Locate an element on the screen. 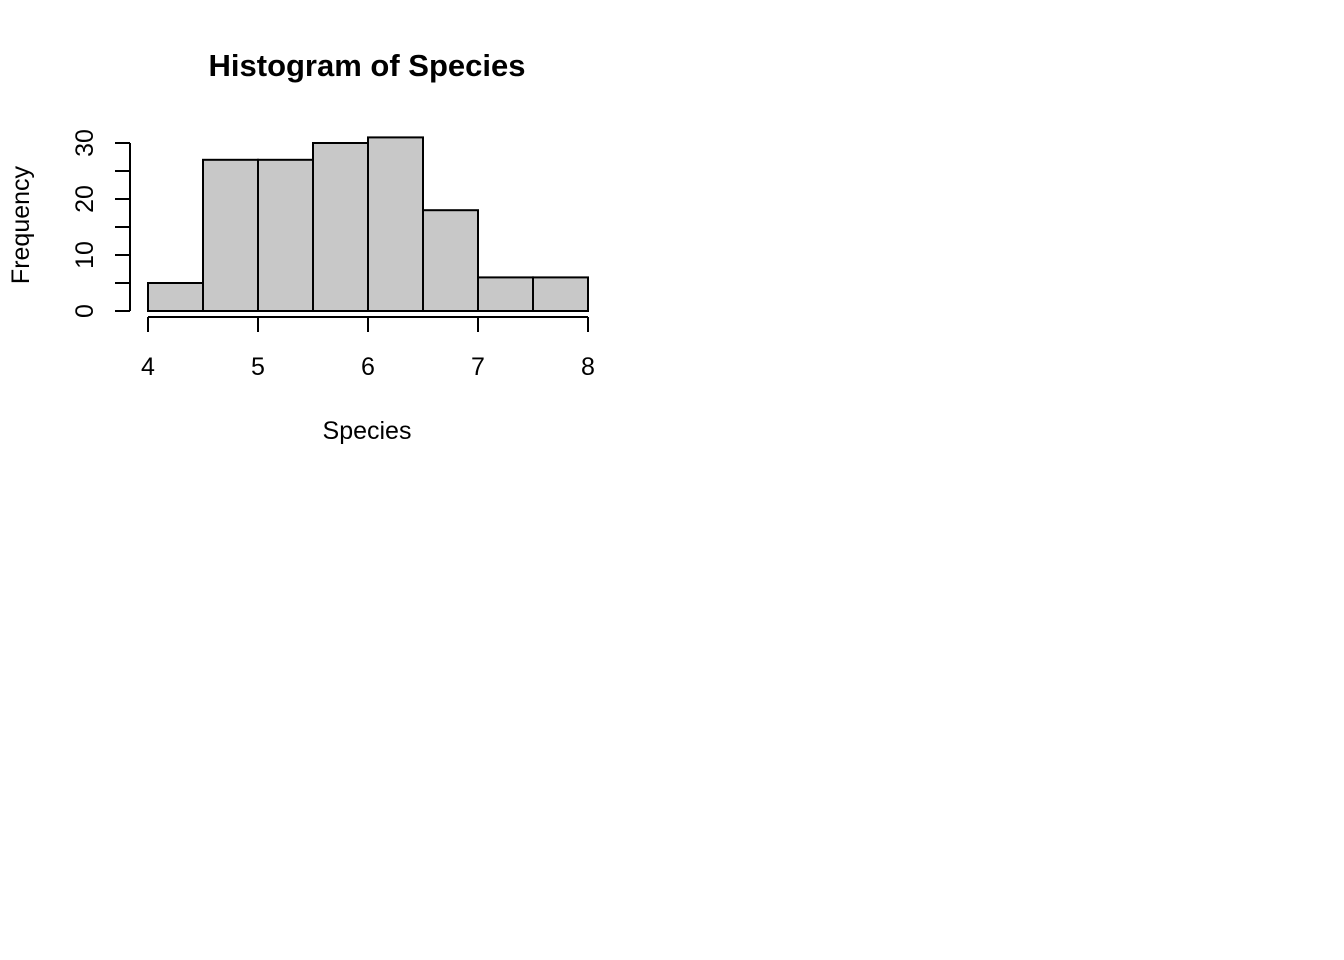  x-axis: 4 5 6 7 8 is located at coordinates (368, 348).